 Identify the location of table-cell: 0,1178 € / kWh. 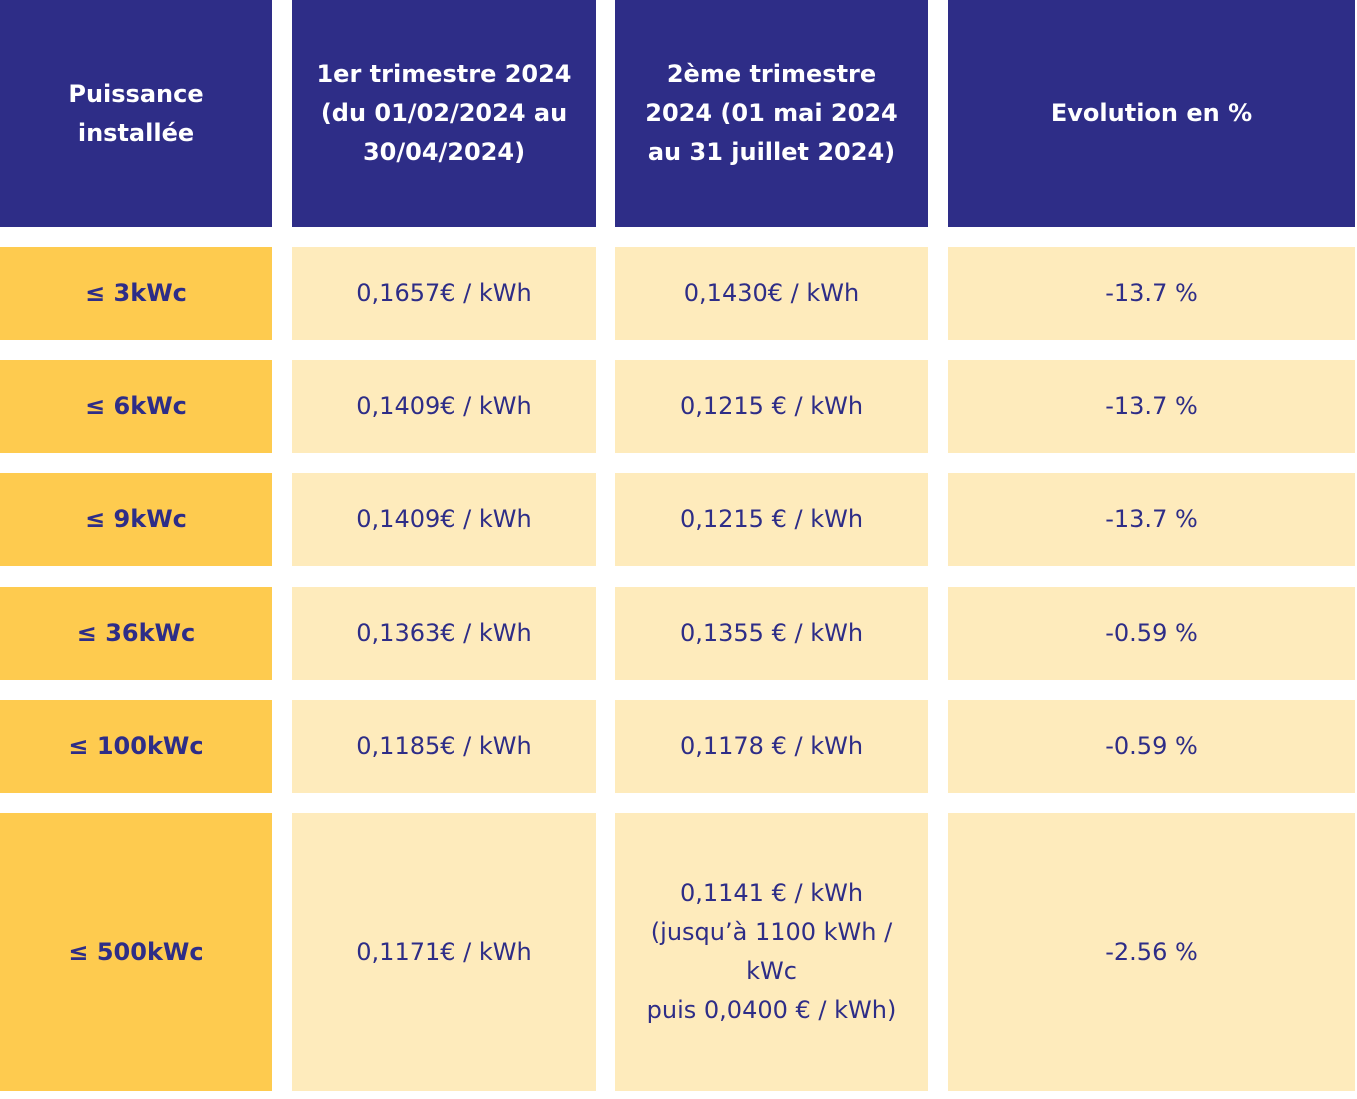
(771, 746).